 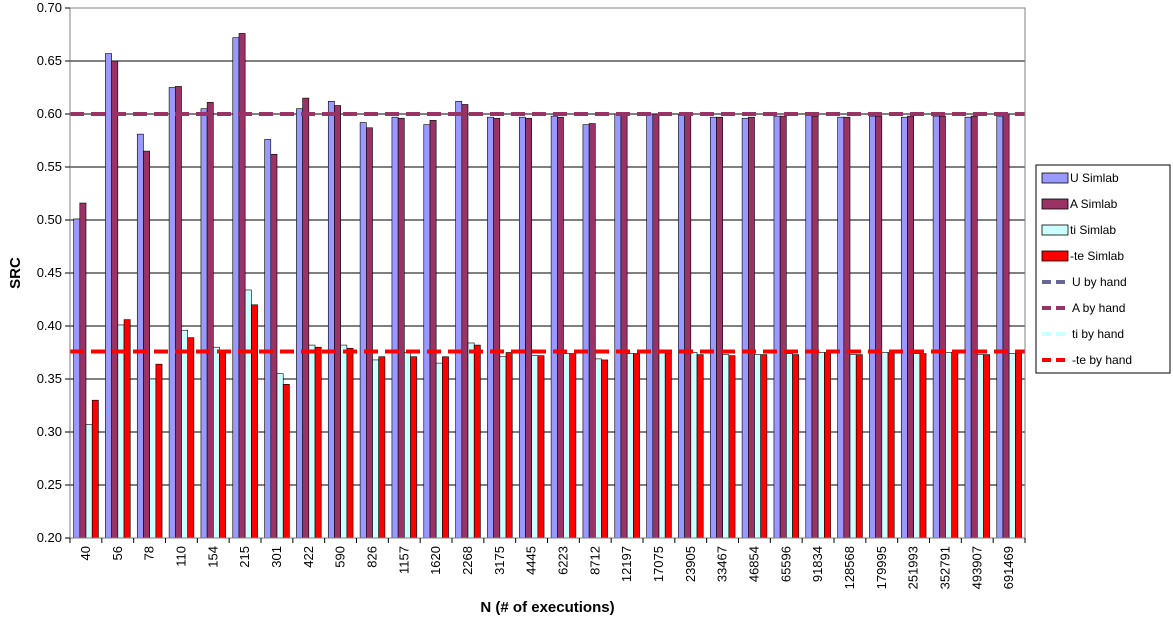 I want to click on x-tick-label: 179995, so click(x=881, y=567).